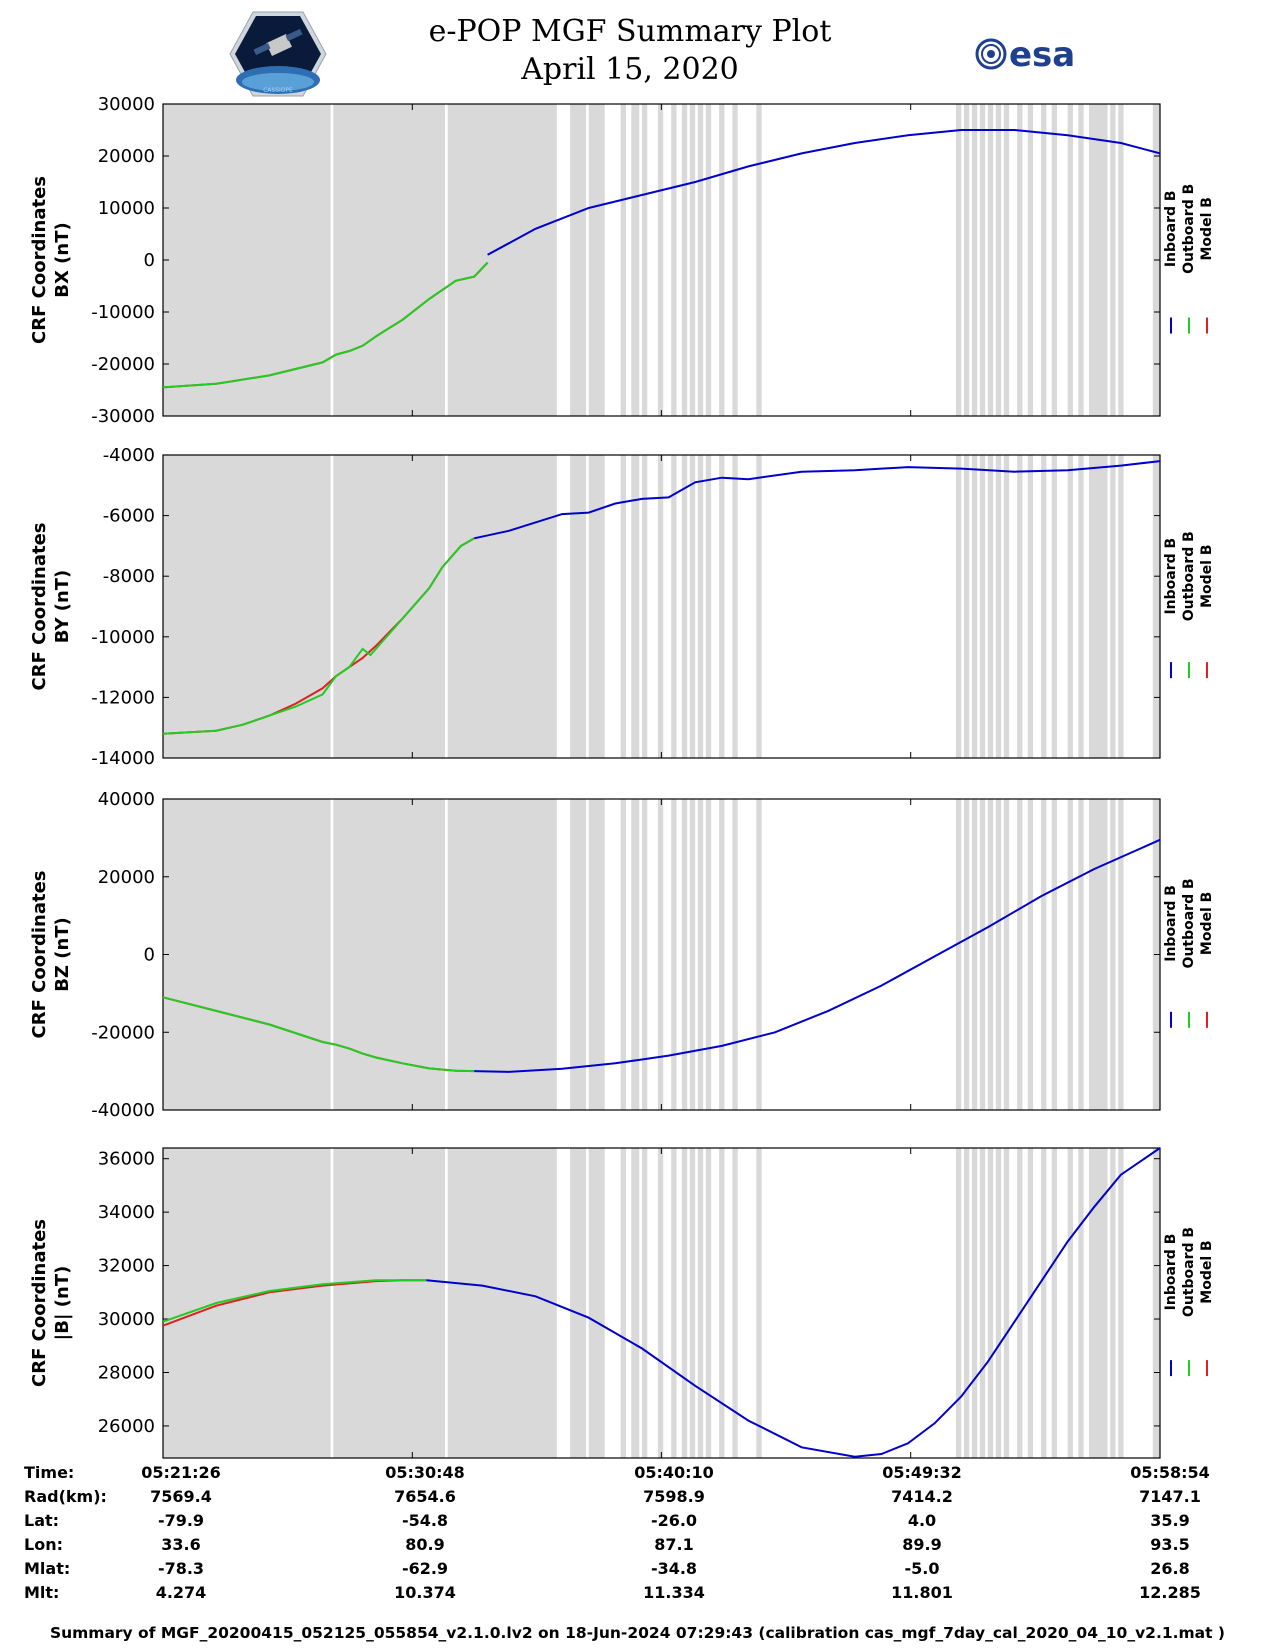  I want to click on btotal-ytick-label: 34000, so click(126, 1212).